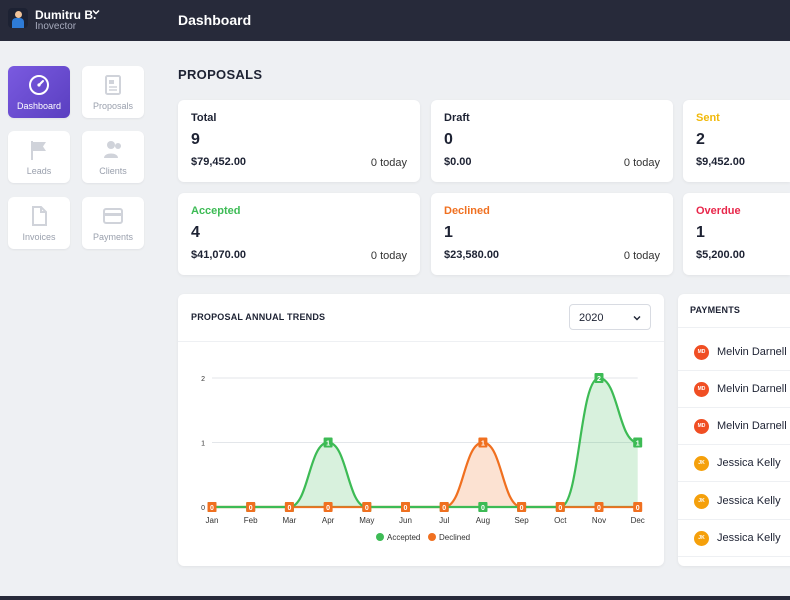 This screenshot has height=600, width=790. What do you see at coordinates (708, 118) in the screenshot?
I see `card-label: Sent` at bounding box center [708, 118].